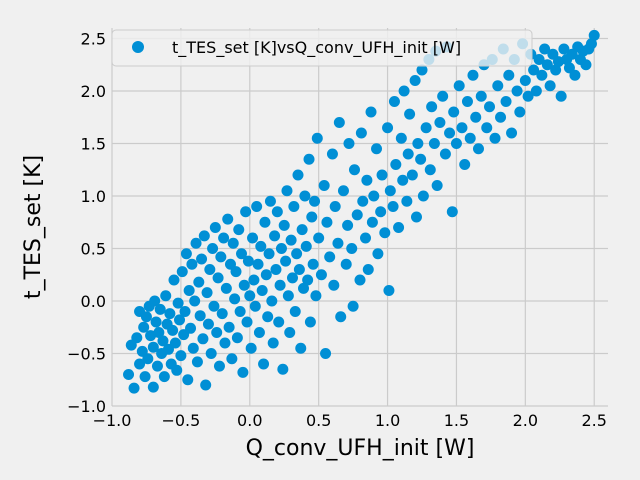 The height and width of the screenshot is (480, 640). I want to click on legend: t_TES_set [K]vsQ_conv_UFH_init [W], so click(322, 48).